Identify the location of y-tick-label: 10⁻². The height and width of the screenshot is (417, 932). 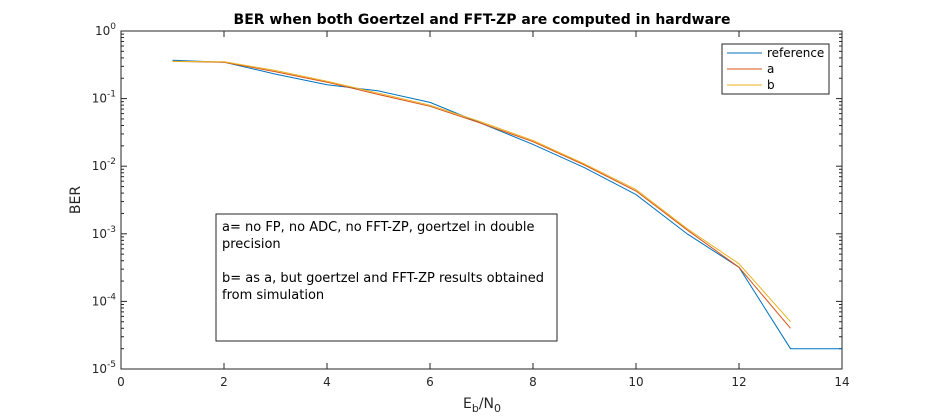
(104, 165).